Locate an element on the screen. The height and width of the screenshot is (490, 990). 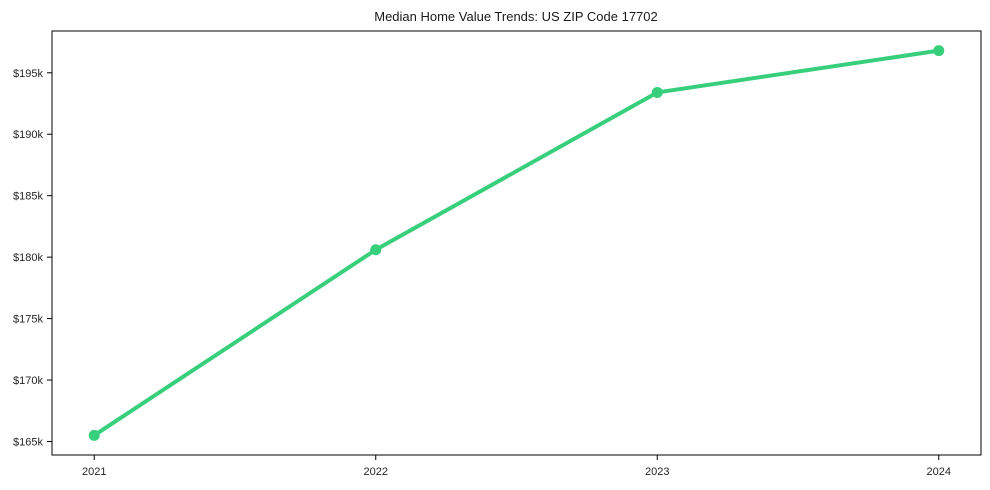
y-tick-label: $170k is located at coordinates (28, 381).